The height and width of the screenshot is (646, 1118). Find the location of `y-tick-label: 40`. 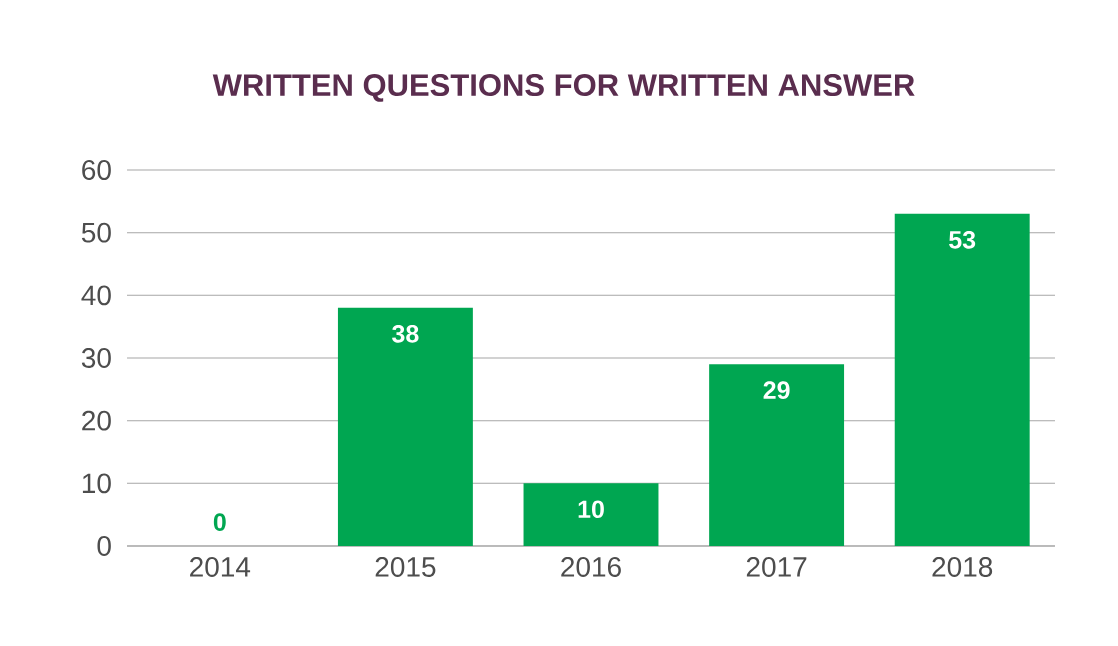

y-tick-label: 40 is located at coordinates (96, 295).